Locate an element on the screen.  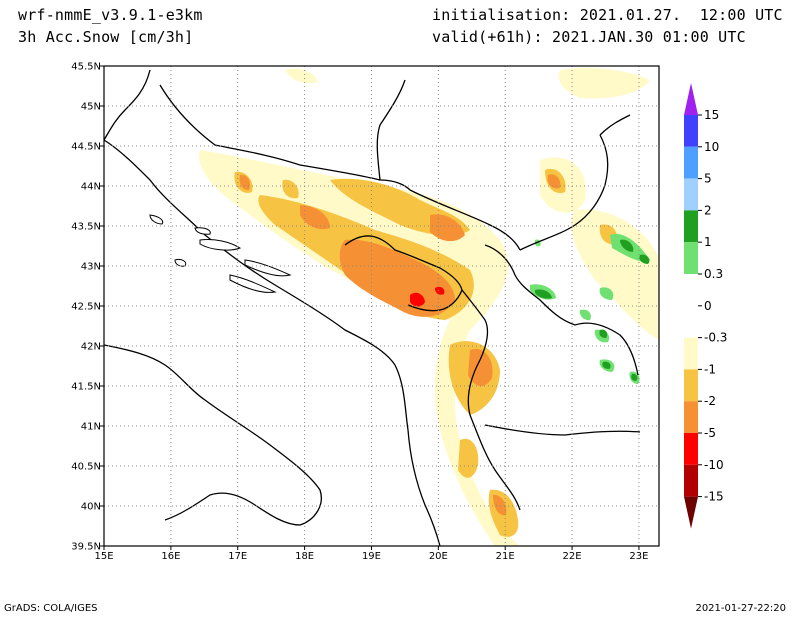
lon-tick-label: 22E is located at coordinates (572, 556).